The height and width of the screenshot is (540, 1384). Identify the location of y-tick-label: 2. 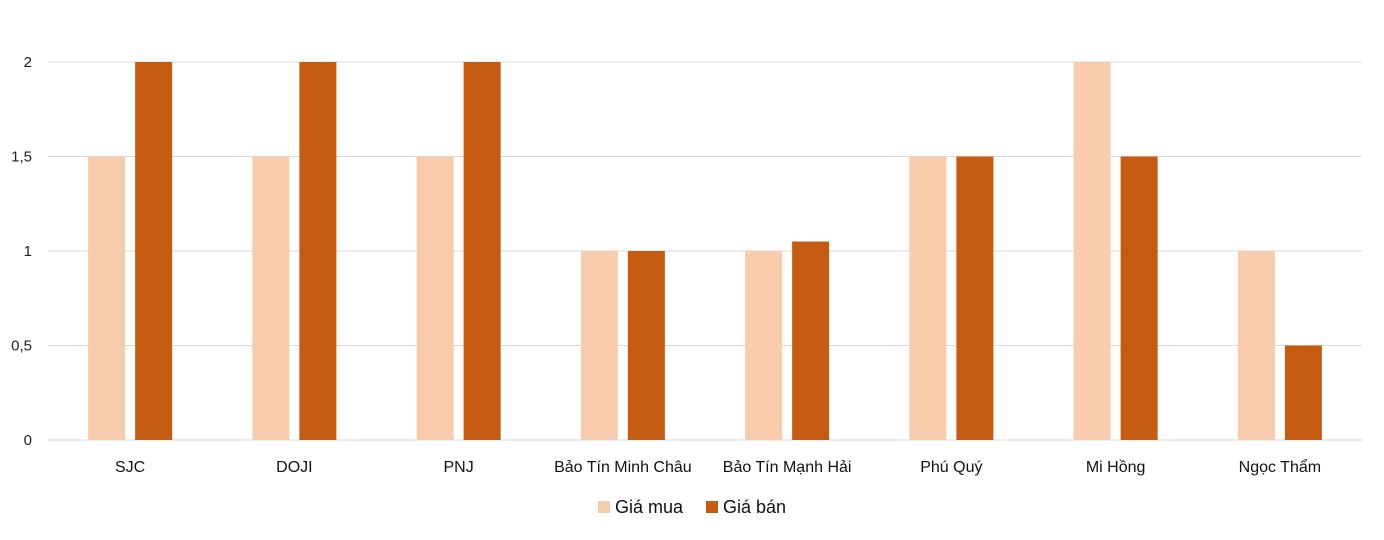
(28, 62).